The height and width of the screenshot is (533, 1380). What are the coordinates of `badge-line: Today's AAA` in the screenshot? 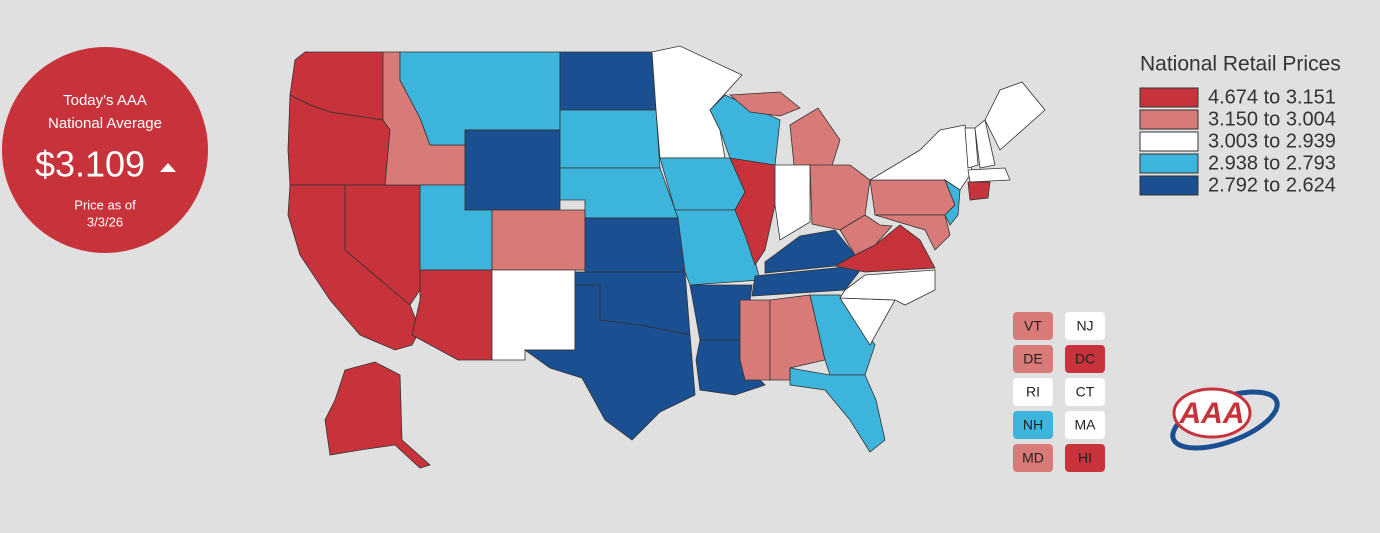 It's located at (105, 100).